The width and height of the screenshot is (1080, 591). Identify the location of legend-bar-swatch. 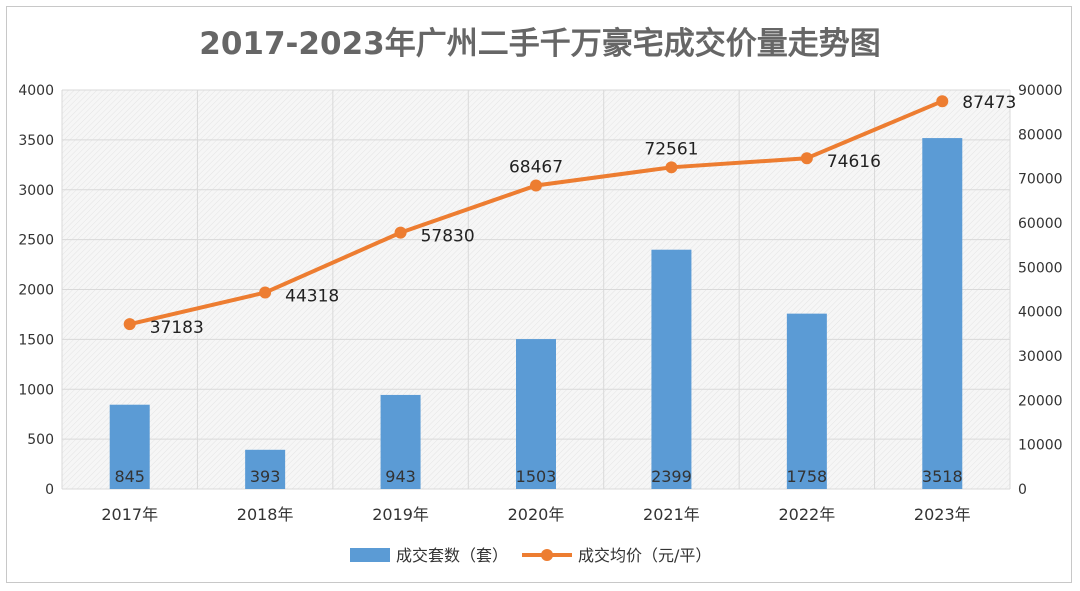
(370, 555).